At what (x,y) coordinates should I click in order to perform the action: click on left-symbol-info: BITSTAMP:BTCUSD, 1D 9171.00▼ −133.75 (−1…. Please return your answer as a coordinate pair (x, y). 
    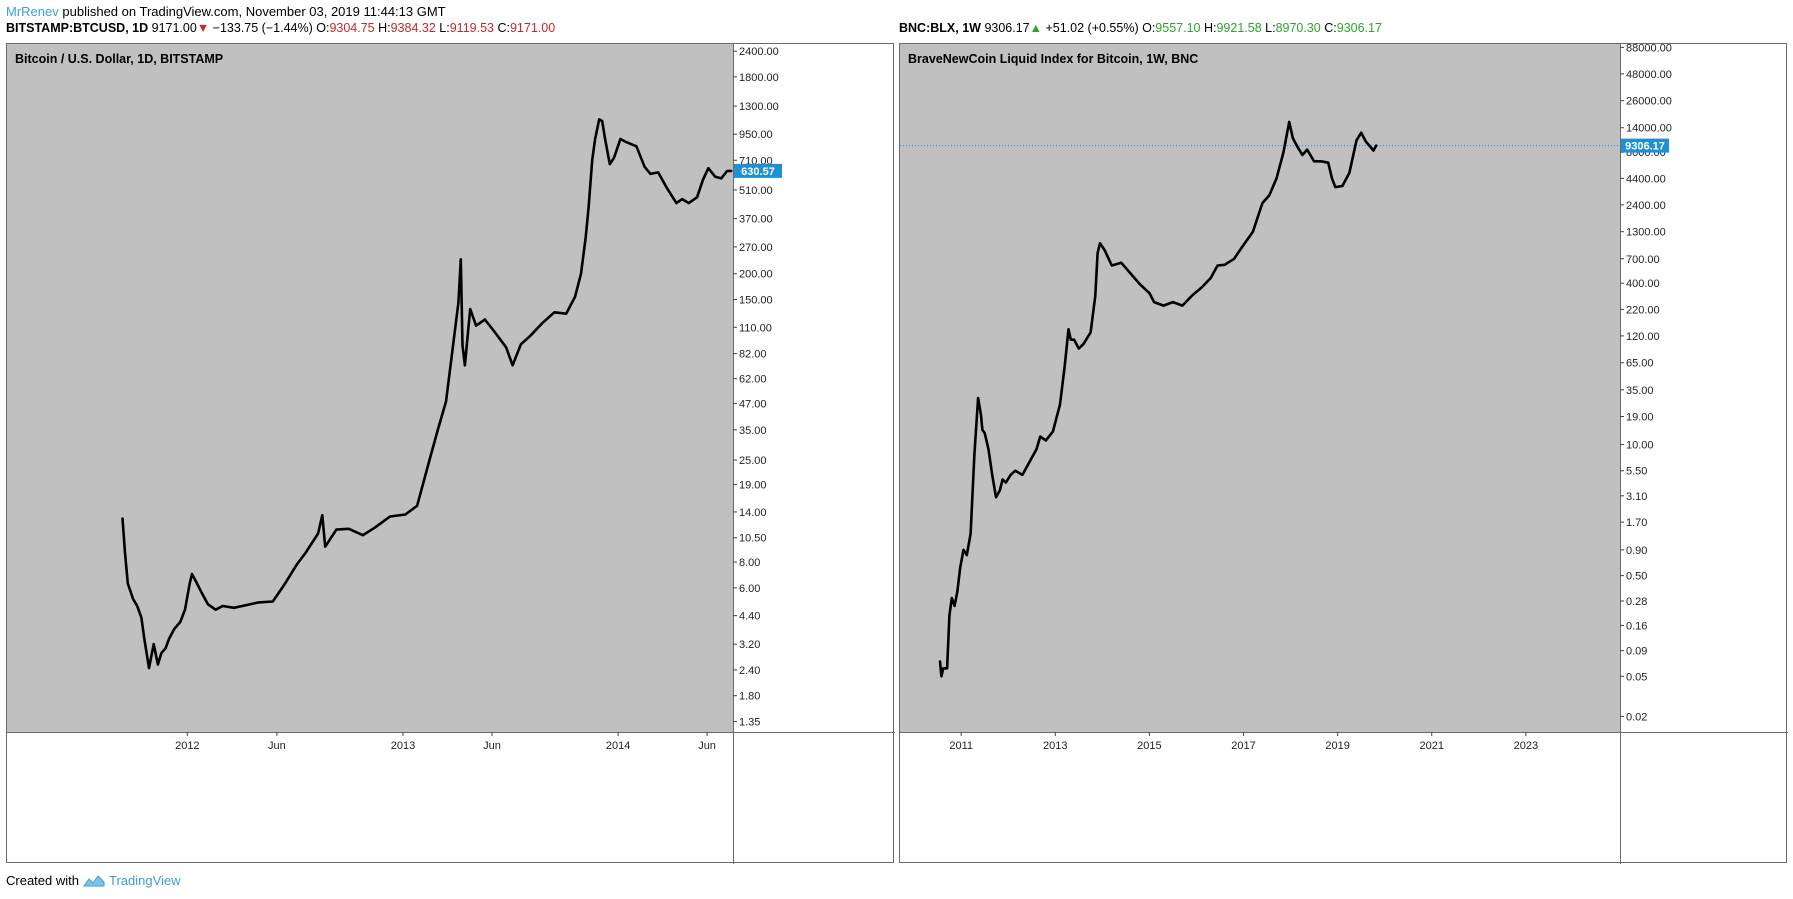
    Looking at the image, I should click on (281, 28).